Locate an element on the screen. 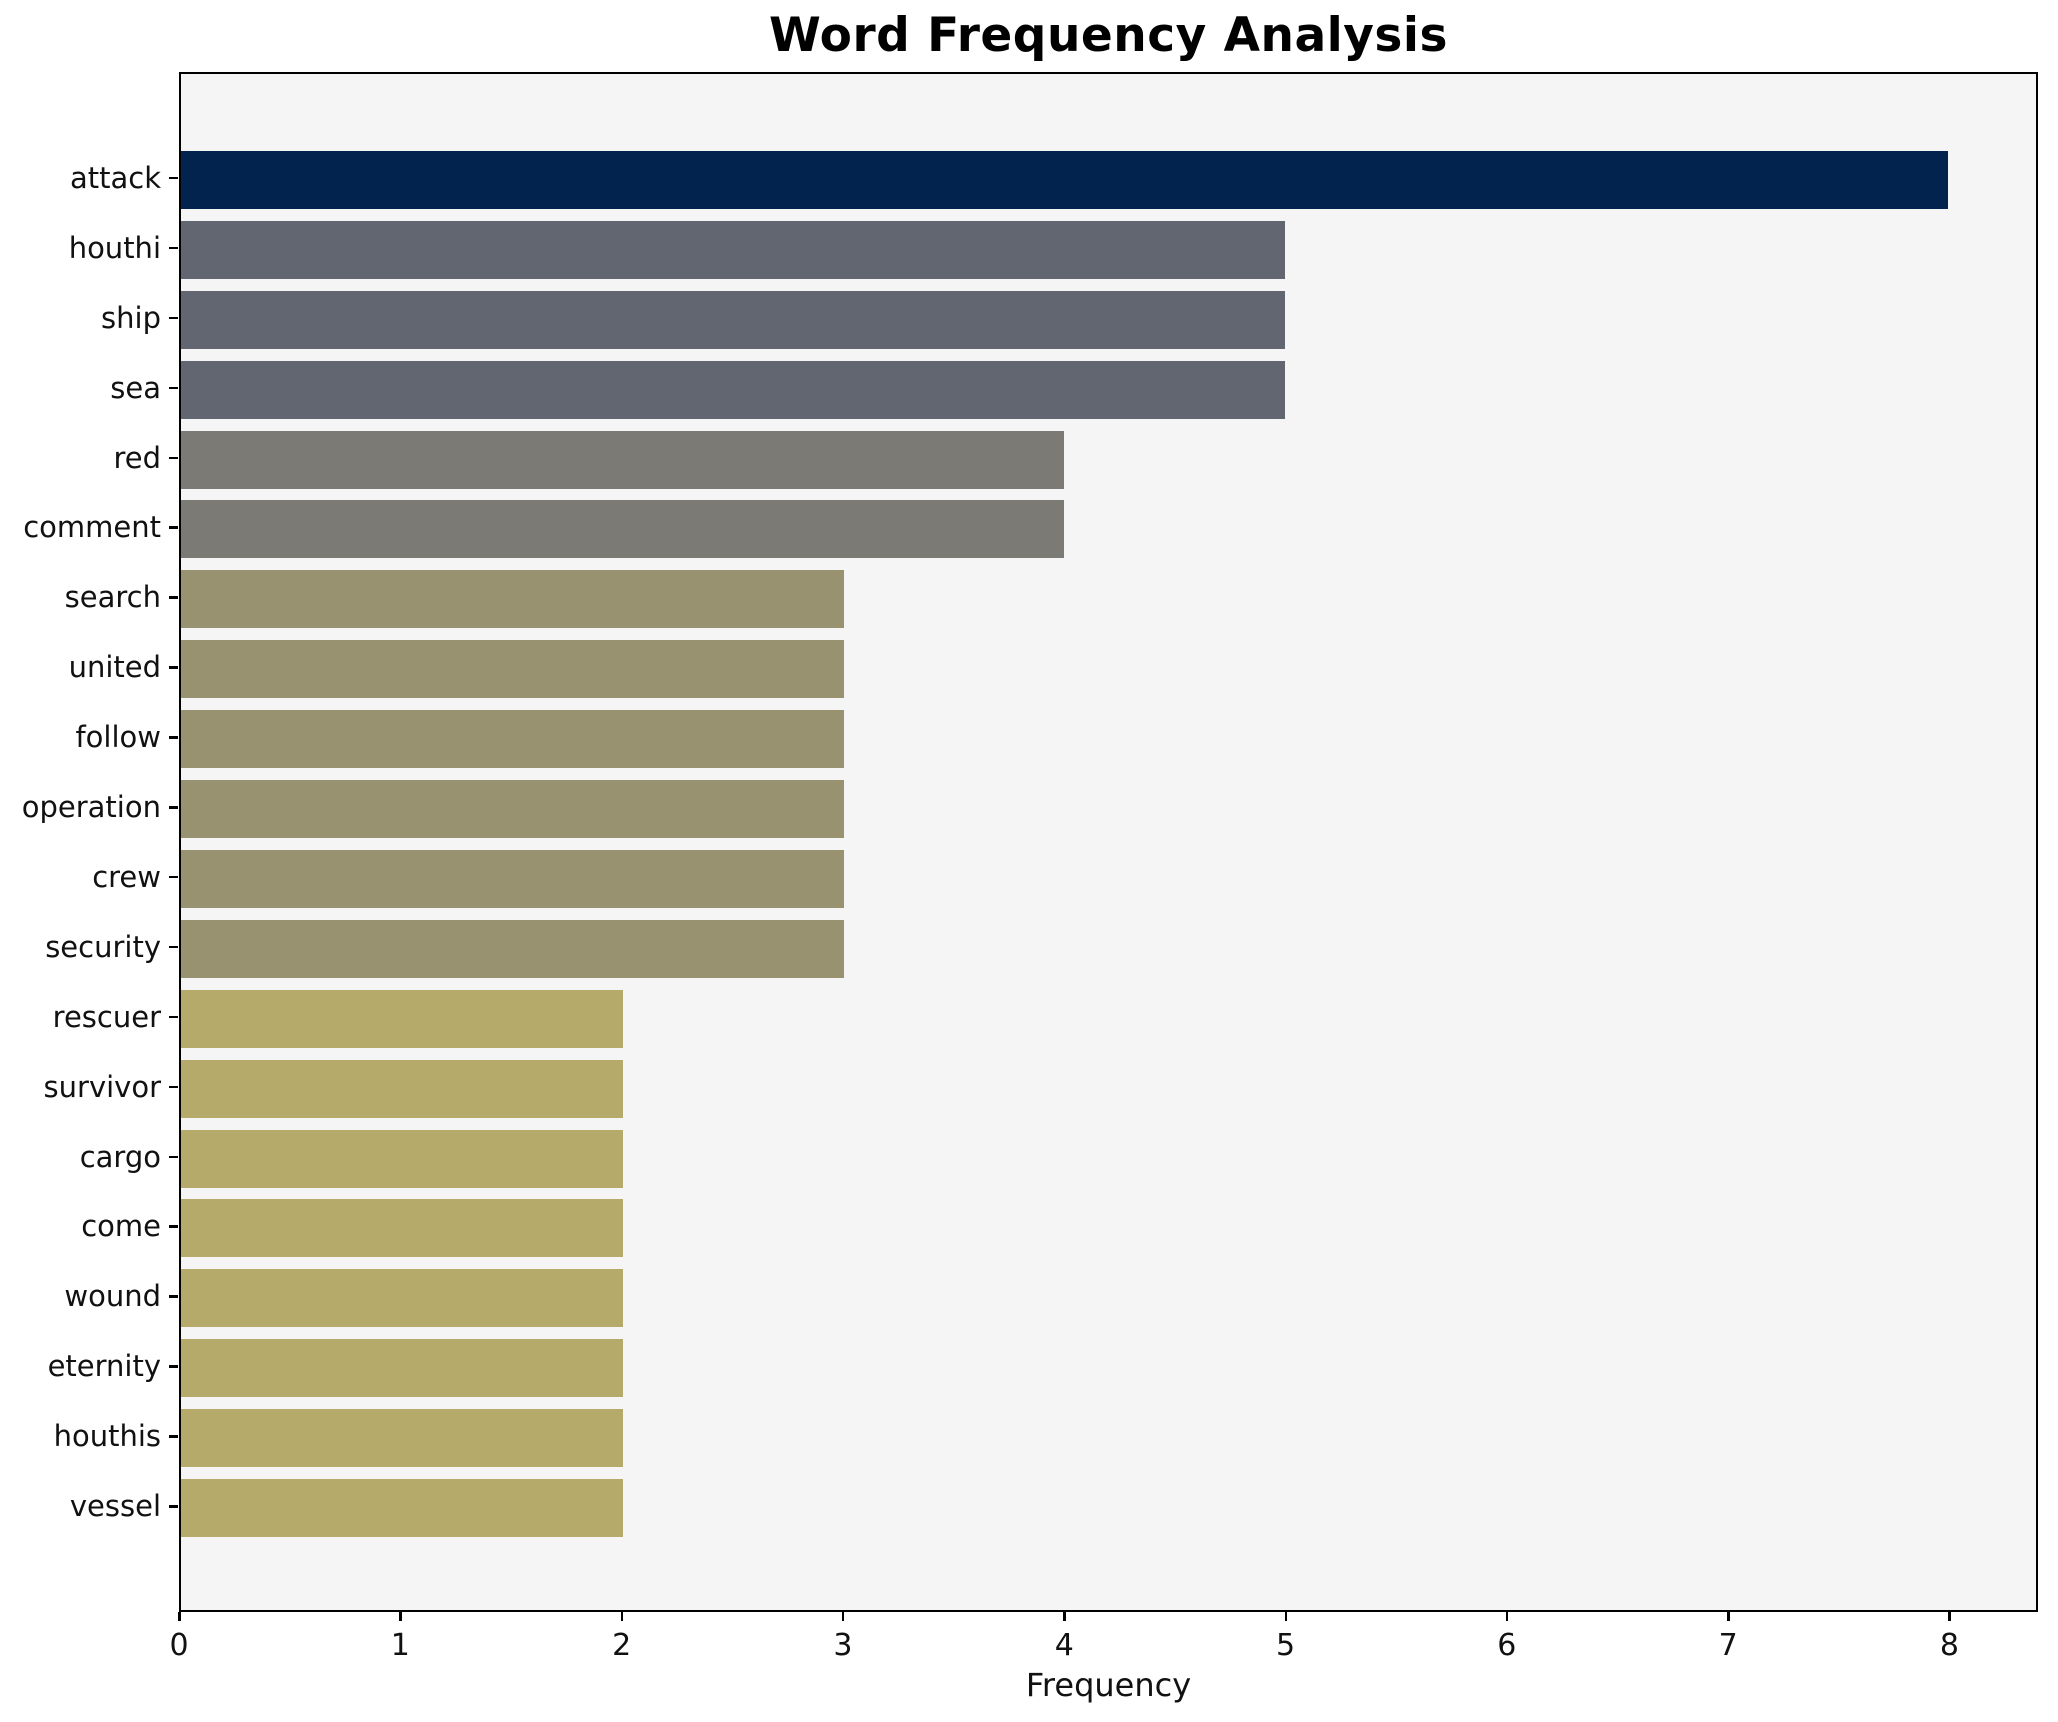 The height and width of the screenshot is (1722, 2058). bar-crew is located at coordinates (512, 878).